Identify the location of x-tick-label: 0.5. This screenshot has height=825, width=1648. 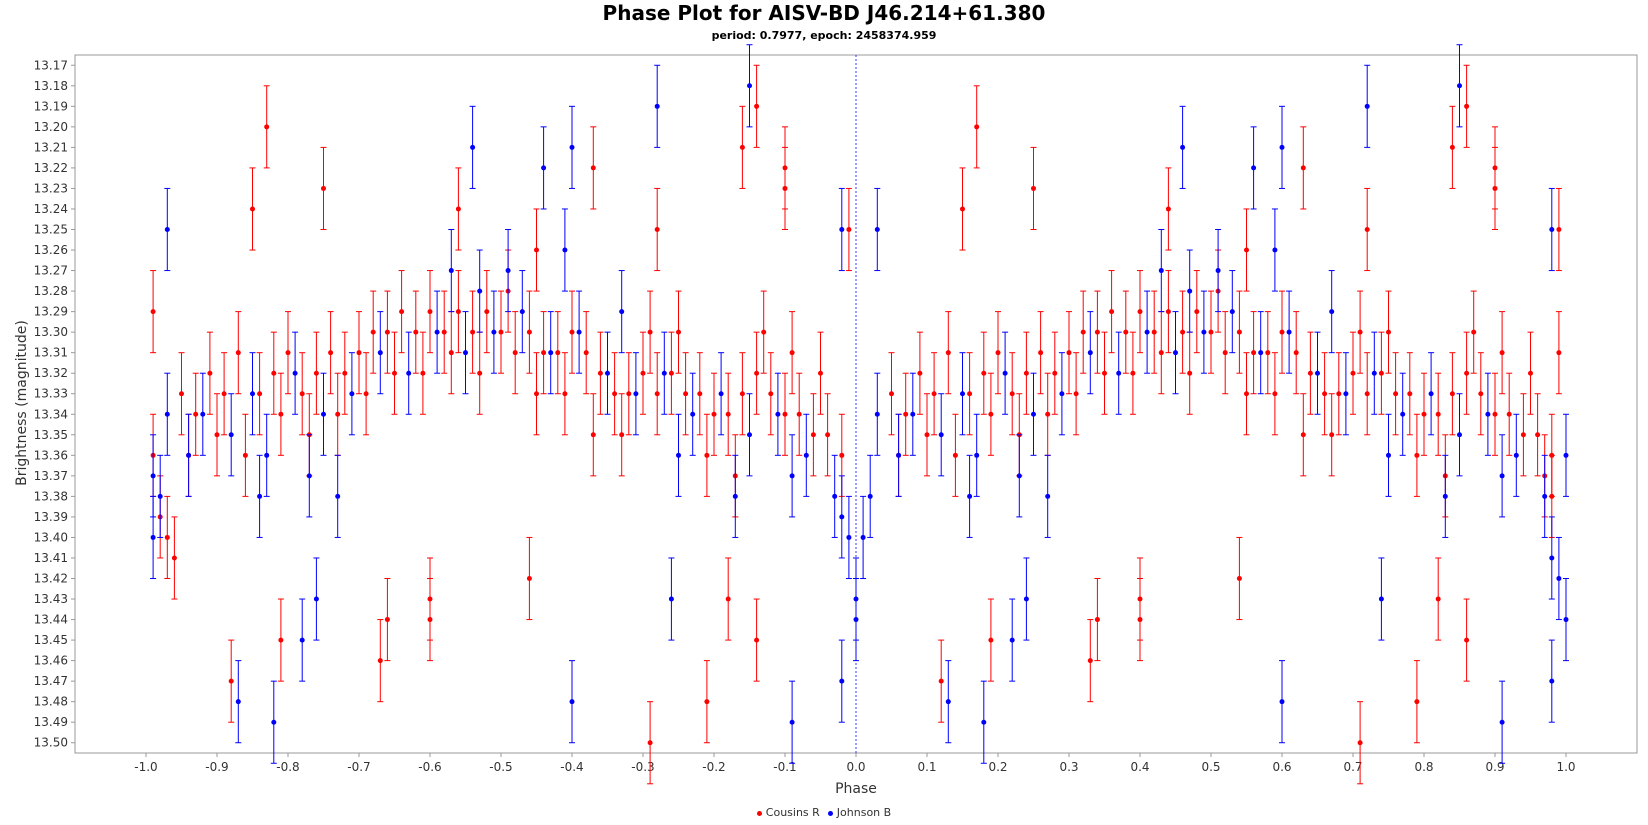
(1210, 767).